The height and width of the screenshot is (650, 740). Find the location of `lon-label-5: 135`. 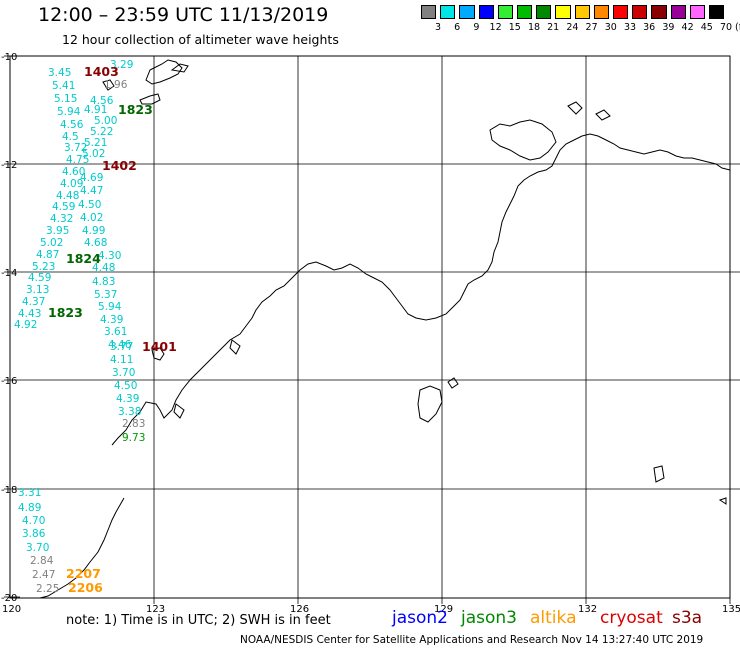

lon-label-5: 135 is located at coordinates (731, 609).